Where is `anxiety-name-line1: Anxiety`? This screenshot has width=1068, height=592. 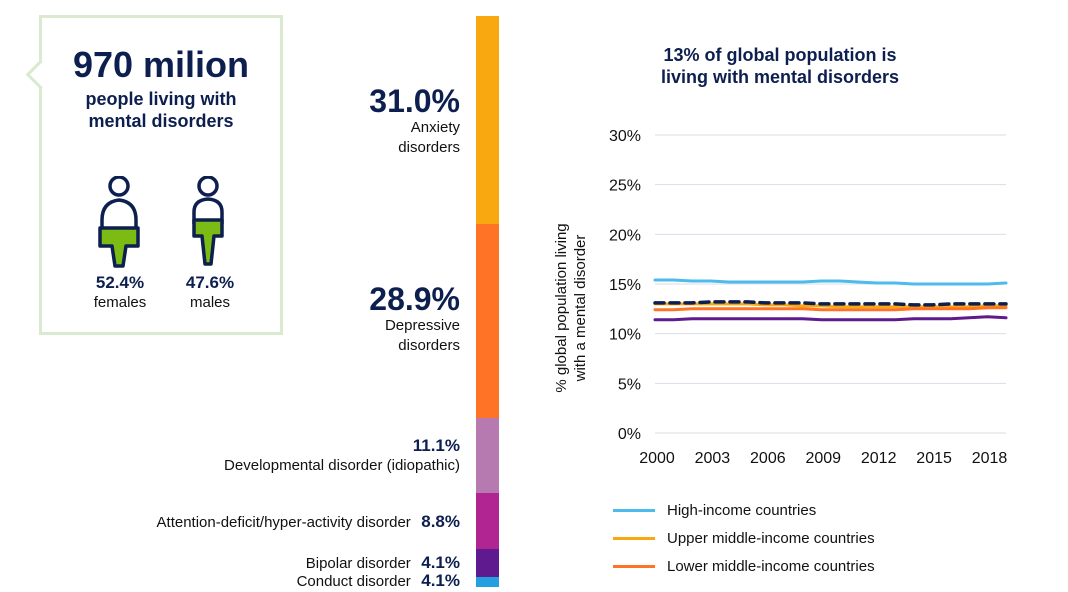 anxiety-name-line1: Anxiety is located at coordinates (435, 127).